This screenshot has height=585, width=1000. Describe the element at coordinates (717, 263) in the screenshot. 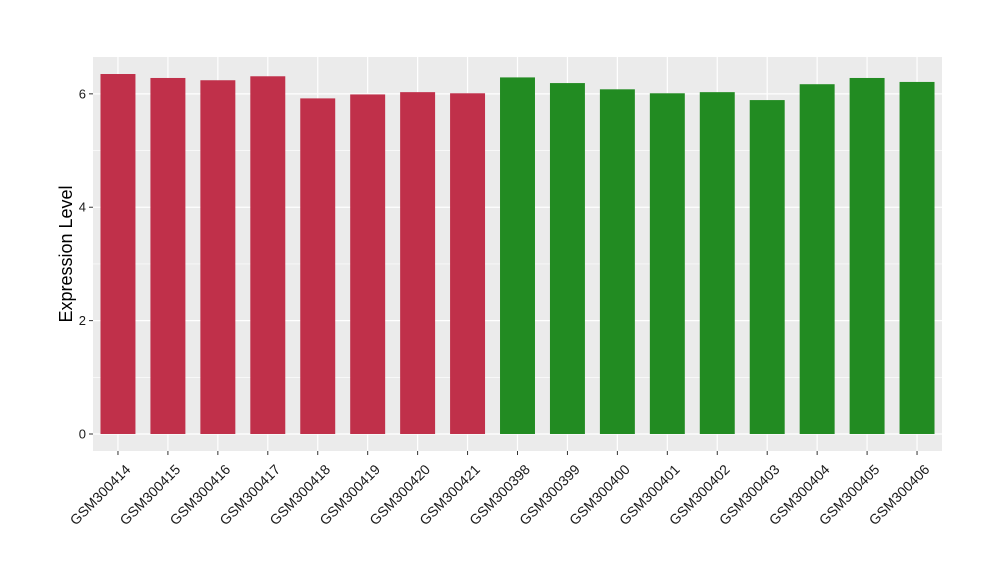

I see `bar-GSM300402` at that location.